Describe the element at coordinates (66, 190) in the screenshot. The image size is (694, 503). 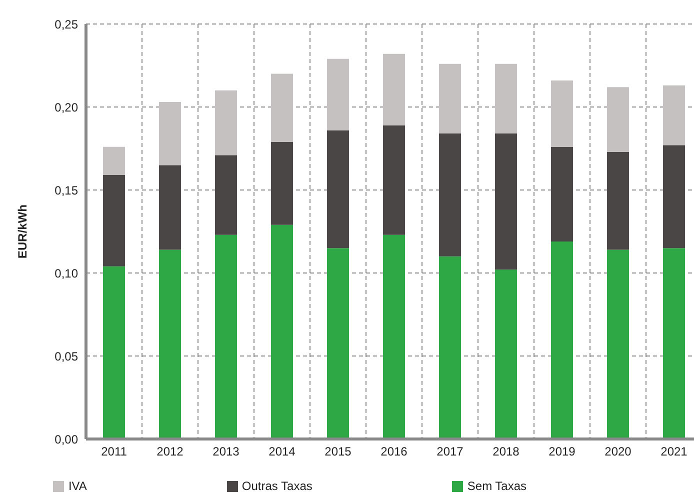
I see `y-tick-label: 0,15` at that location.